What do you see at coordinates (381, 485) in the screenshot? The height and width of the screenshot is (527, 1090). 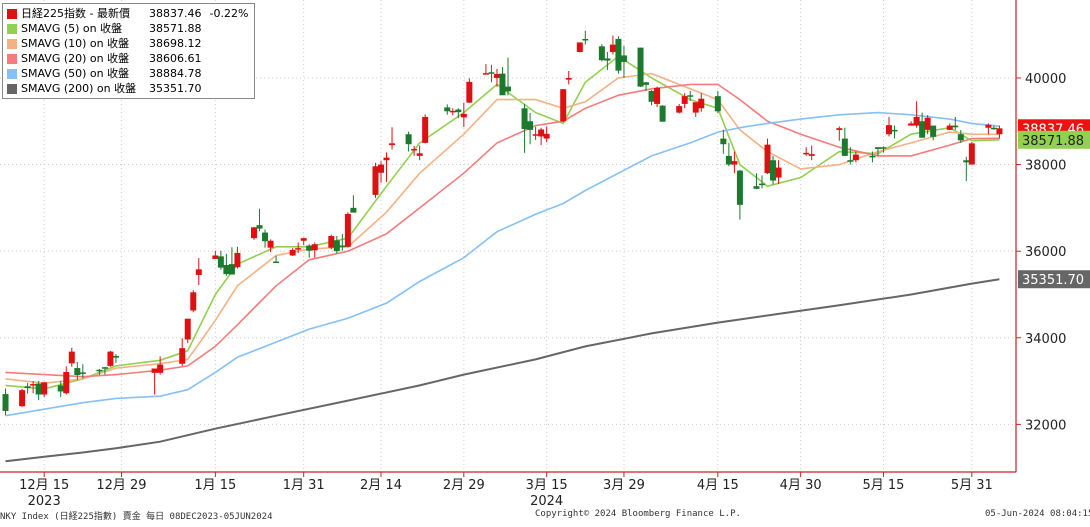 I see `x-tick-label: 2月 14` at bounding box center [381, 485].